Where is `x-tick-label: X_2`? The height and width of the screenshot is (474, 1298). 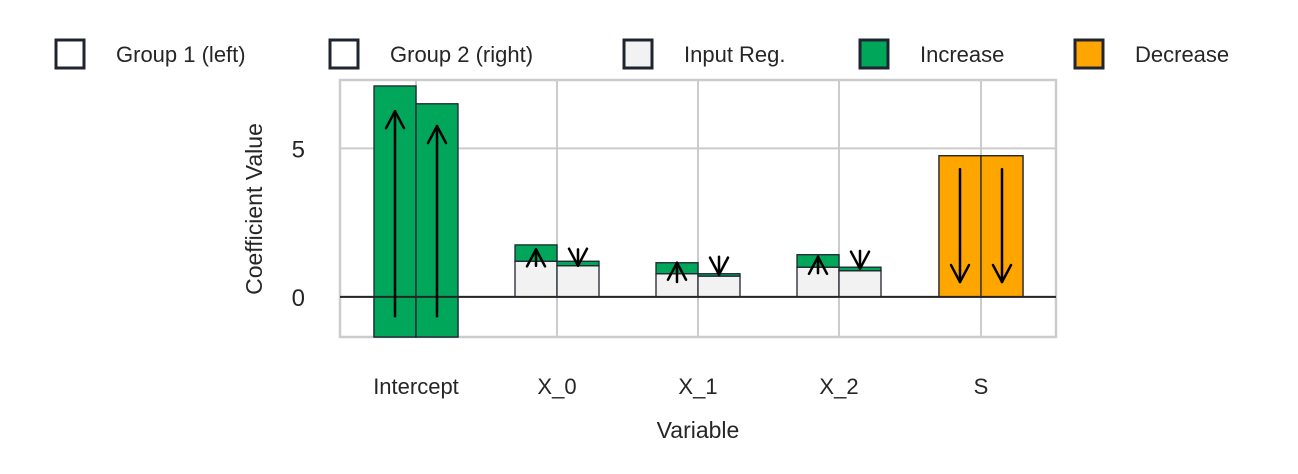 x-tick-label: X_2 is located at coordinates (838, 386).